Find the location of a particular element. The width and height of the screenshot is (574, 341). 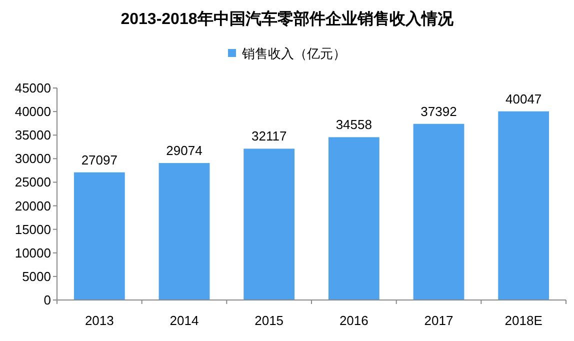

y-tick-label: 10000 is located at coordinates (32, 252).